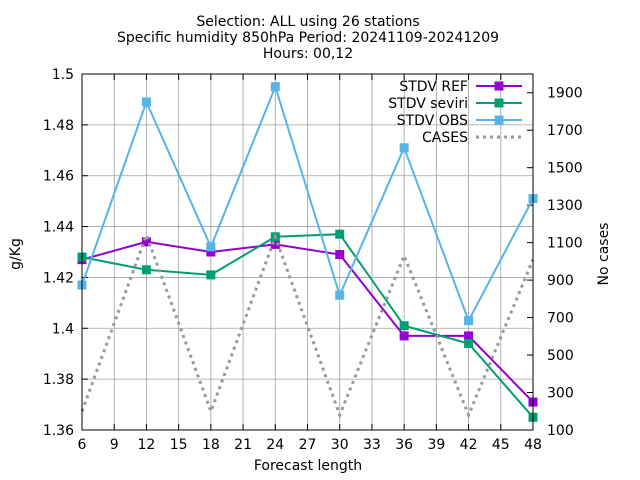 The width and height of the screenshot is (640, 480). Describe the element at coordinates (560, 319) in the screenshot. I see `y2-tick-label: 700` at that location.